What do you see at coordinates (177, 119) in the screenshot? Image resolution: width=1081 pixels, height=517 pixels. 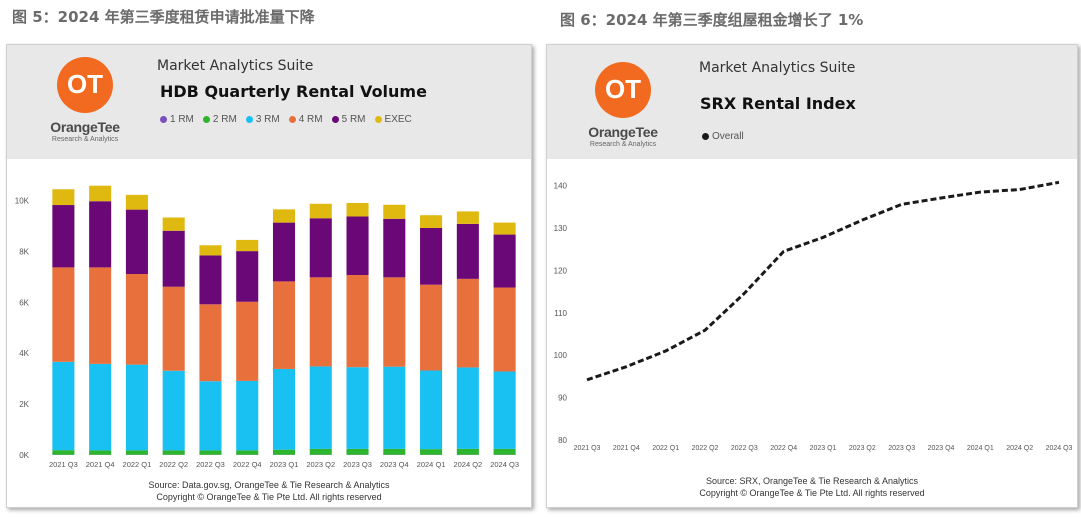 I see `legend-item: 1 RM` at bounding box center [177, 119].